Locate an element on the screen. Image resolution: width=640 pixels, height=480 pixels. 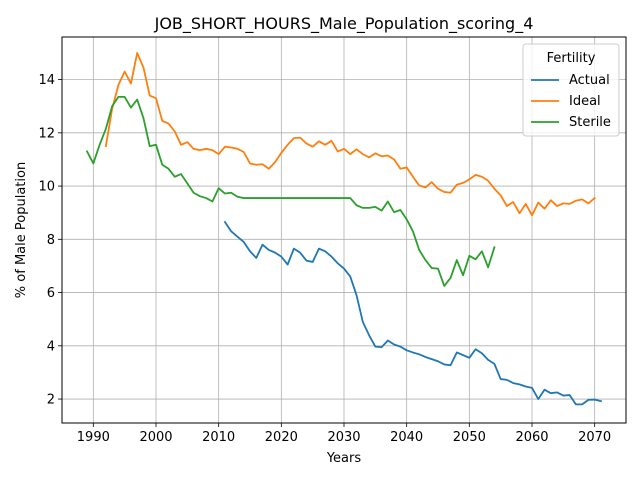
y-tick-label: 6 is located at coordinates (51, 293).